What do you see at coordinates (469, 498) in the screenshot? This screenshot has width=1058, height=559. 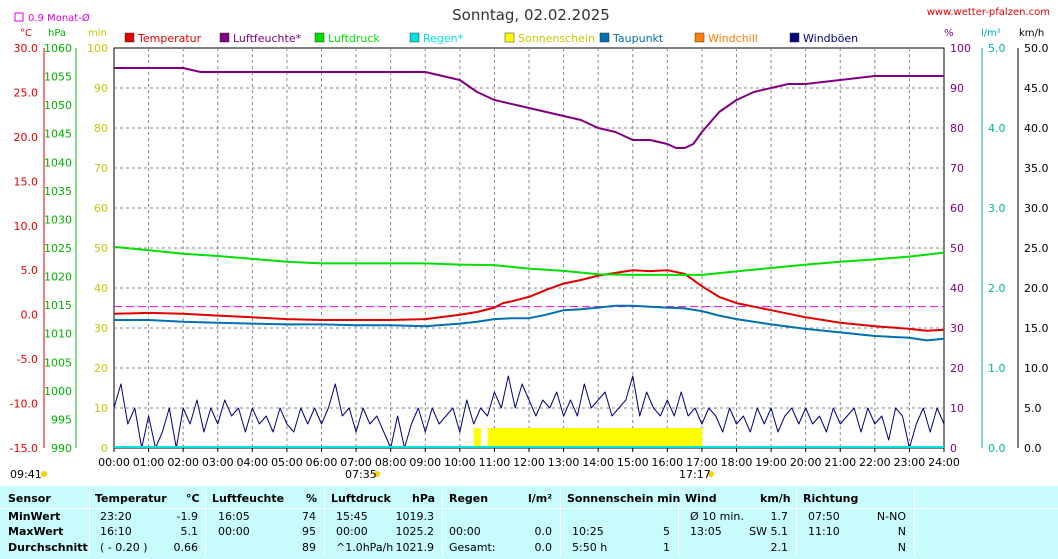 I see `hdr-rain: Regen` at bounding box center [469, 498].